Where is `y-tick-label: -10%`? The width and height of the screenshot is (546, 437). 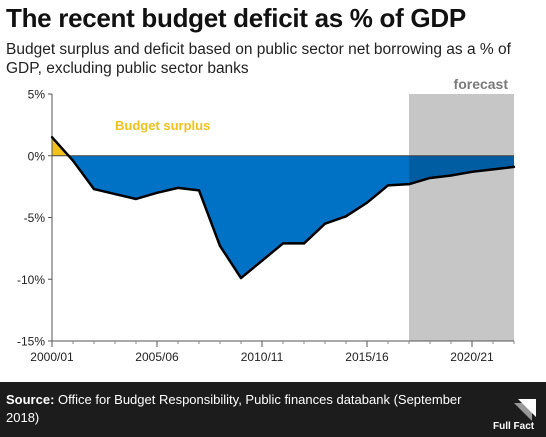 y-tick-label: -10% is located at coordinates (31, 280).